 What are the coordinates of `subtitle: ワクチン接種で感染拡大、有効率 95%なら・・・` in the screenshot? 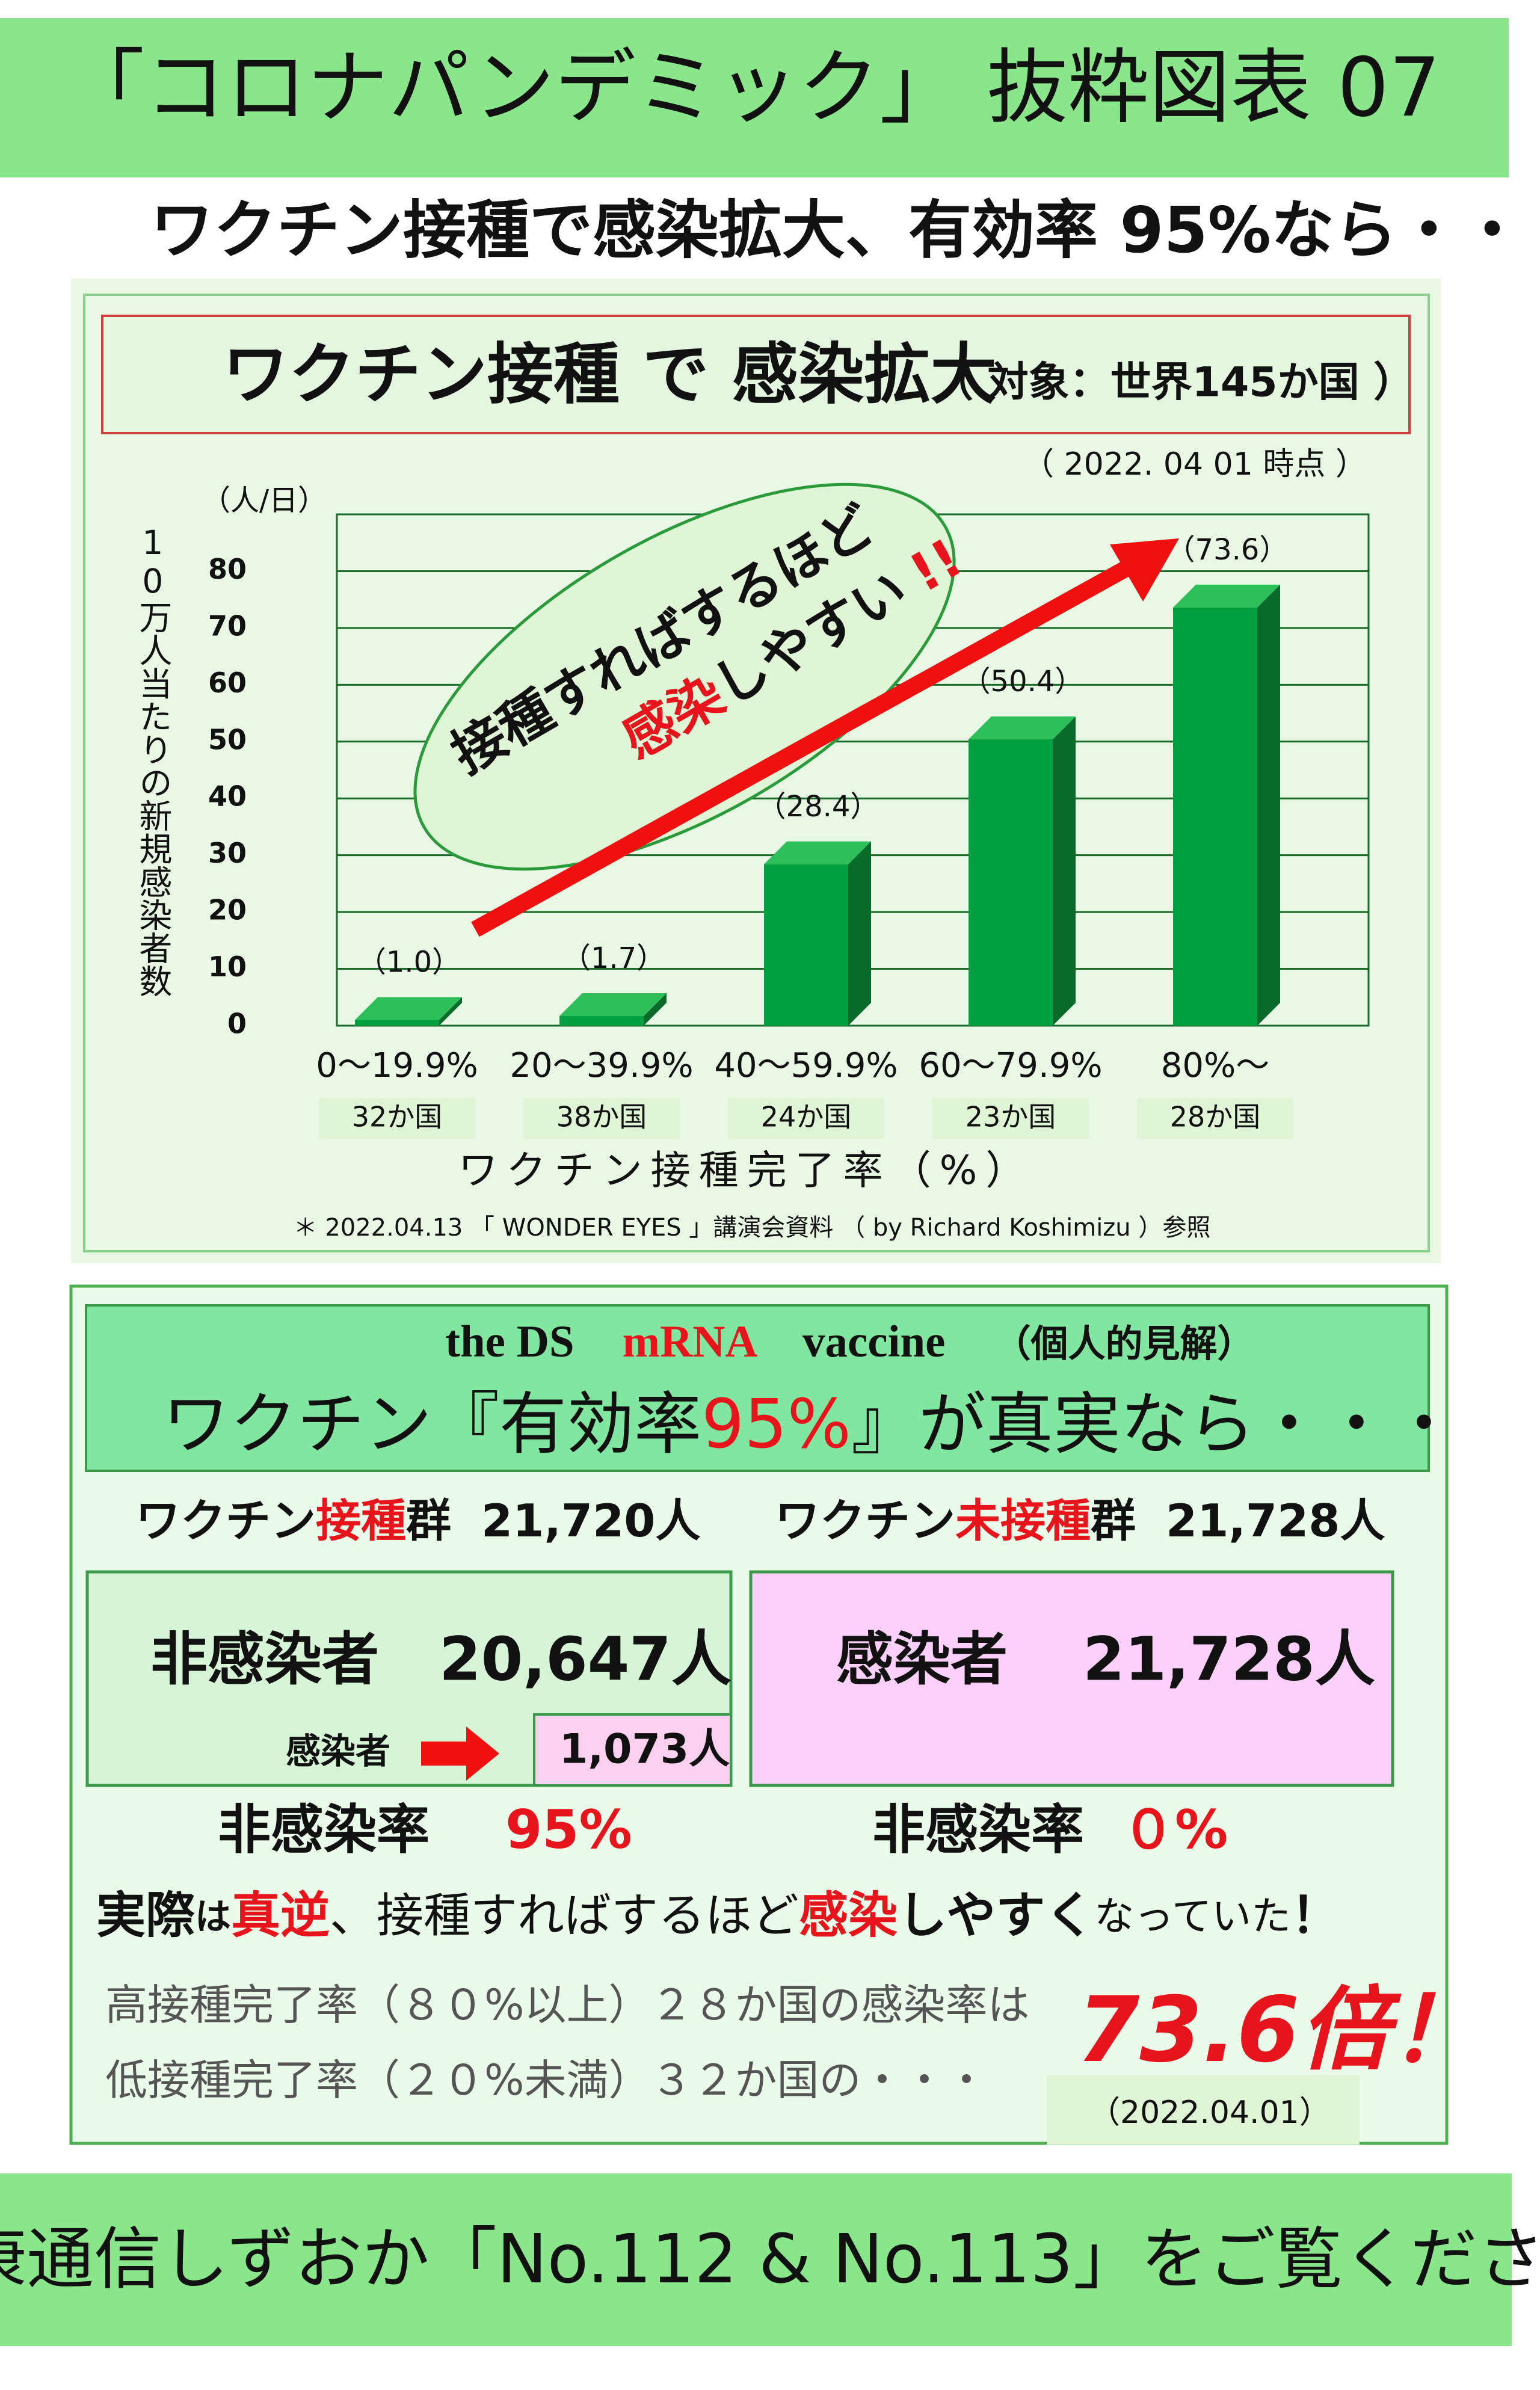 It's located at (845, 230).